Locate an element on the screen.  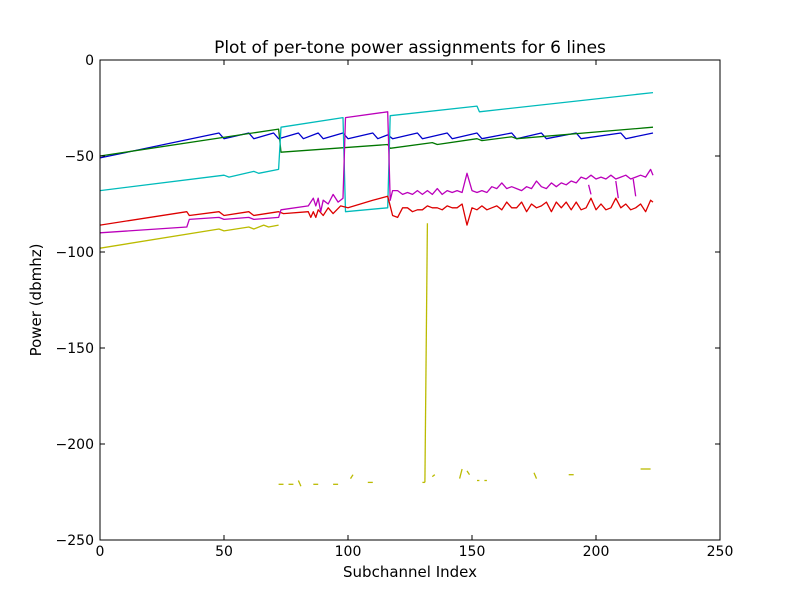
x-tick-label: 250 is located at coordinates (720, 552).